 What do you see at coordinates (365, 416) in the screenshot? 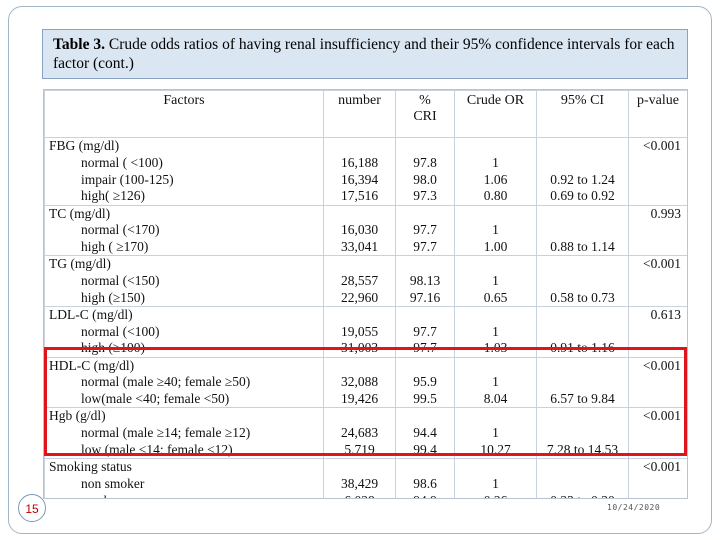
I see `table-group-row: Hgb (g/dl) <0.001` at bounding box center [365, 416].